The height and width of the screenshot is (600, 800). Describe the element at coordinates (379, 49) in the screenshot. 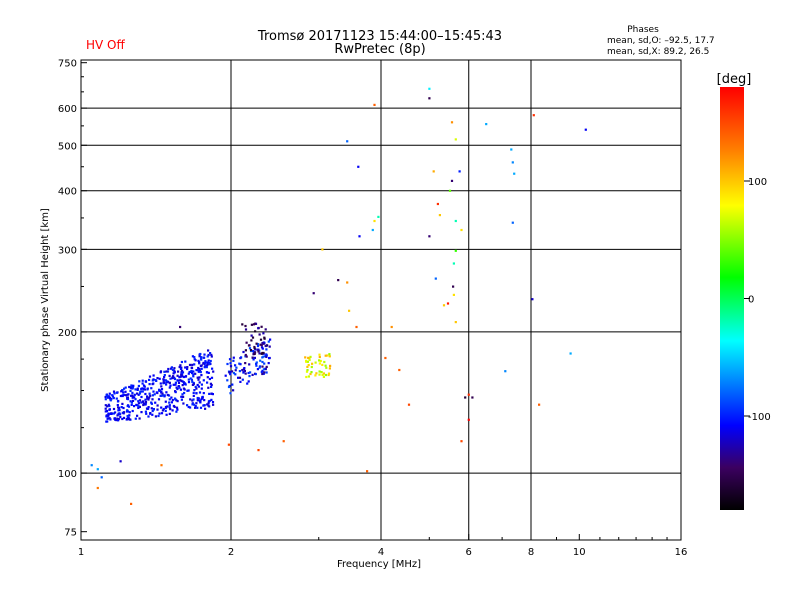

I see `chart-subtitle: RwPretec (8p)` at that location.